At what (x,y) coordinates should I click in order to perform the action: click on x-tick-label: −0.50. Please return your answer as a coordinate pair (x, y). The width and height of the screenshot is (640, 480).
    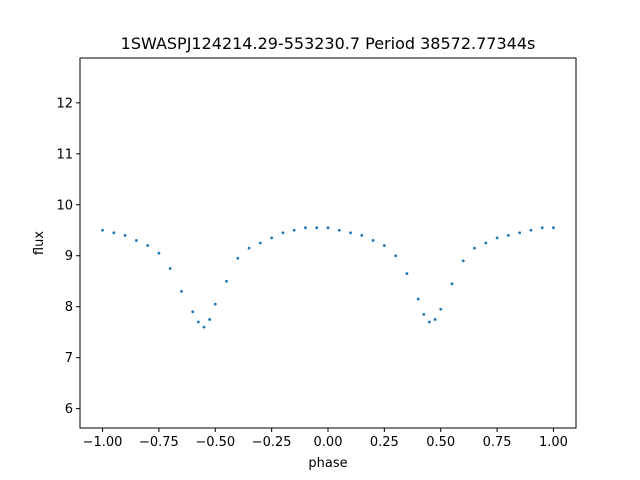
    Looking at the image, I should click on (215, 442).